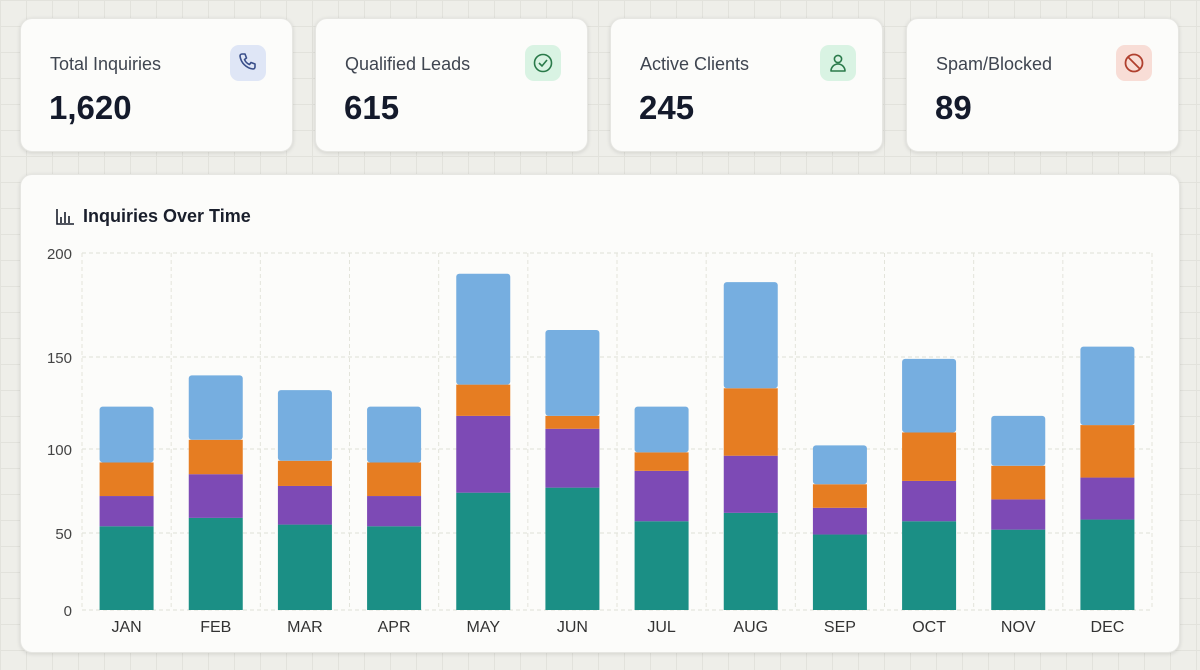 The image size is (1200, 670). I want to click on ban-icon, so click(1134, 63).